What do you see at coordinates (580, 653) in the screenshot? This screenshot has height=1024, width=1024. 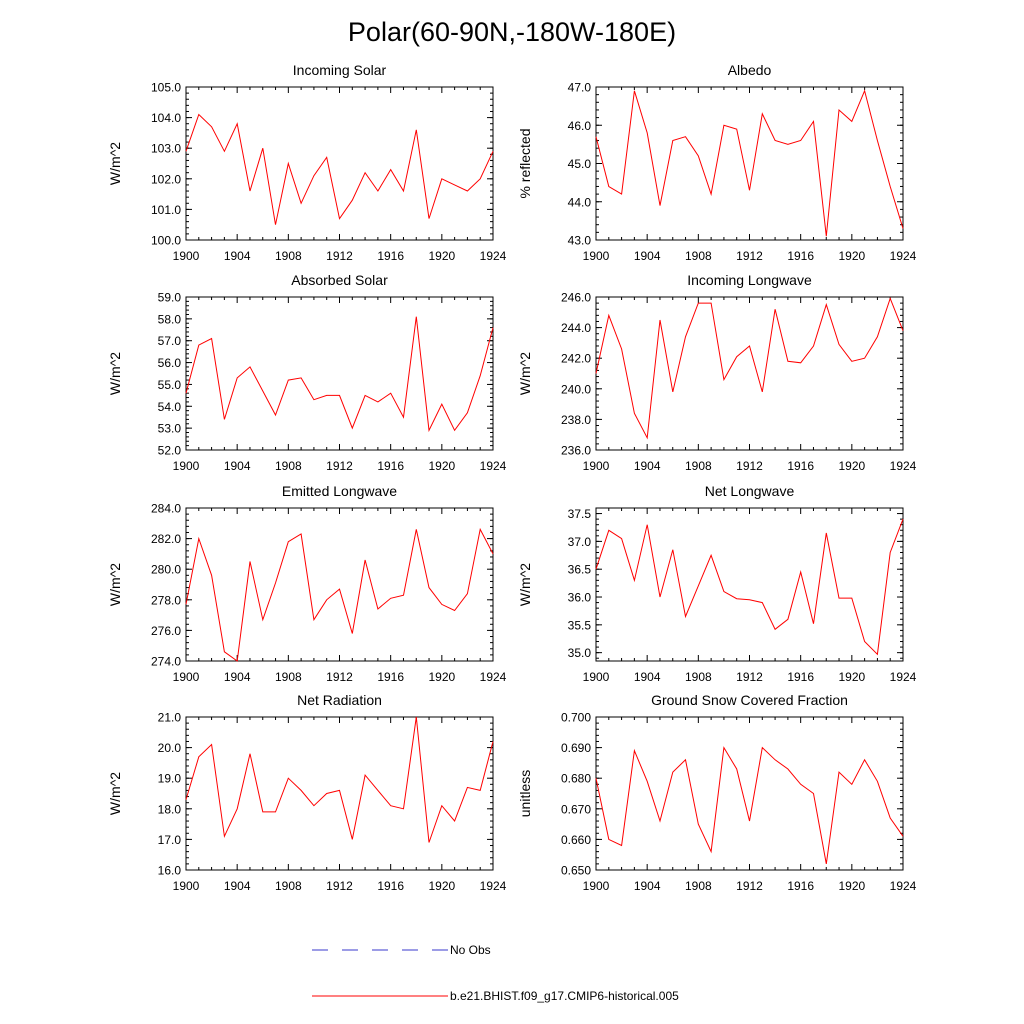 I see `y-tick-label: 35.0` at bounding box center [580, 653].